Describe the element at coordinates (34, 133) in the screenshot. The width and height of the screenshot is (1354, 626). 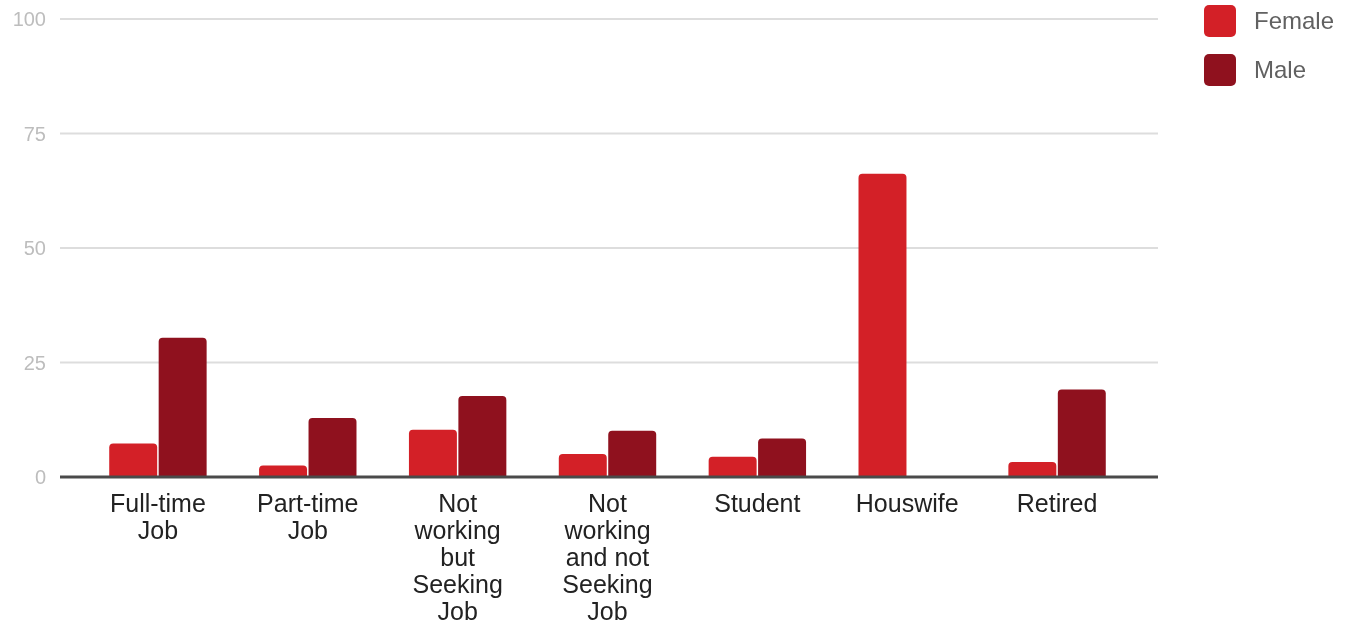
I see `y-tick-label: 75` at that location.